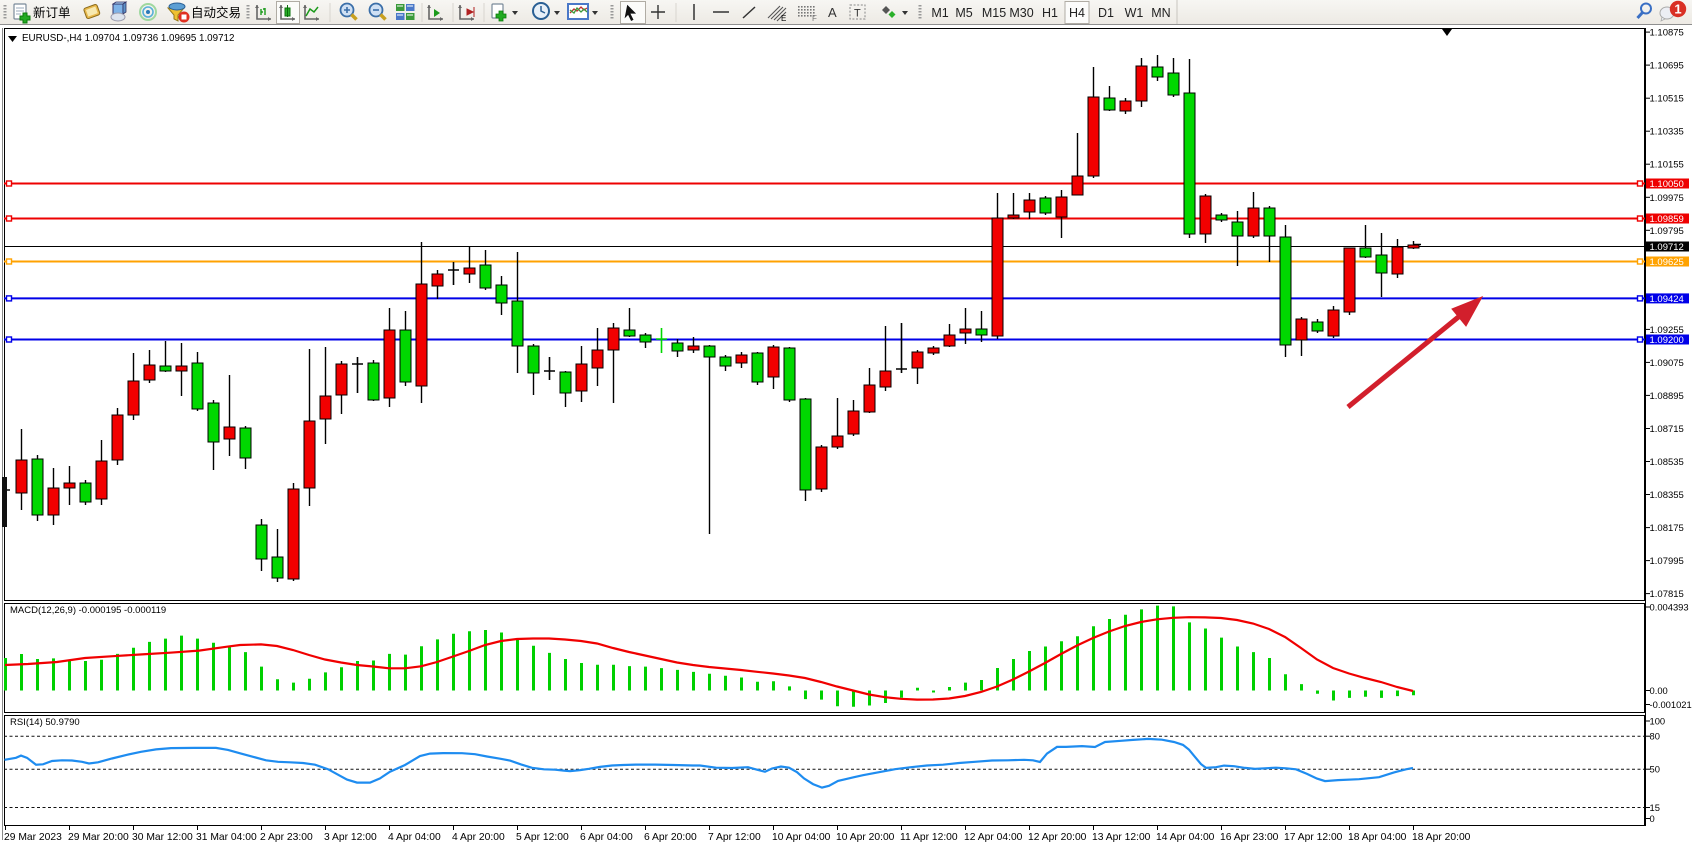 This screenshot has height=852, width=1692. What do you see at coordinates (1667, 462) in the screenshot?
I see `svg-text: 1.08535` at bounding box center [1667, 462].